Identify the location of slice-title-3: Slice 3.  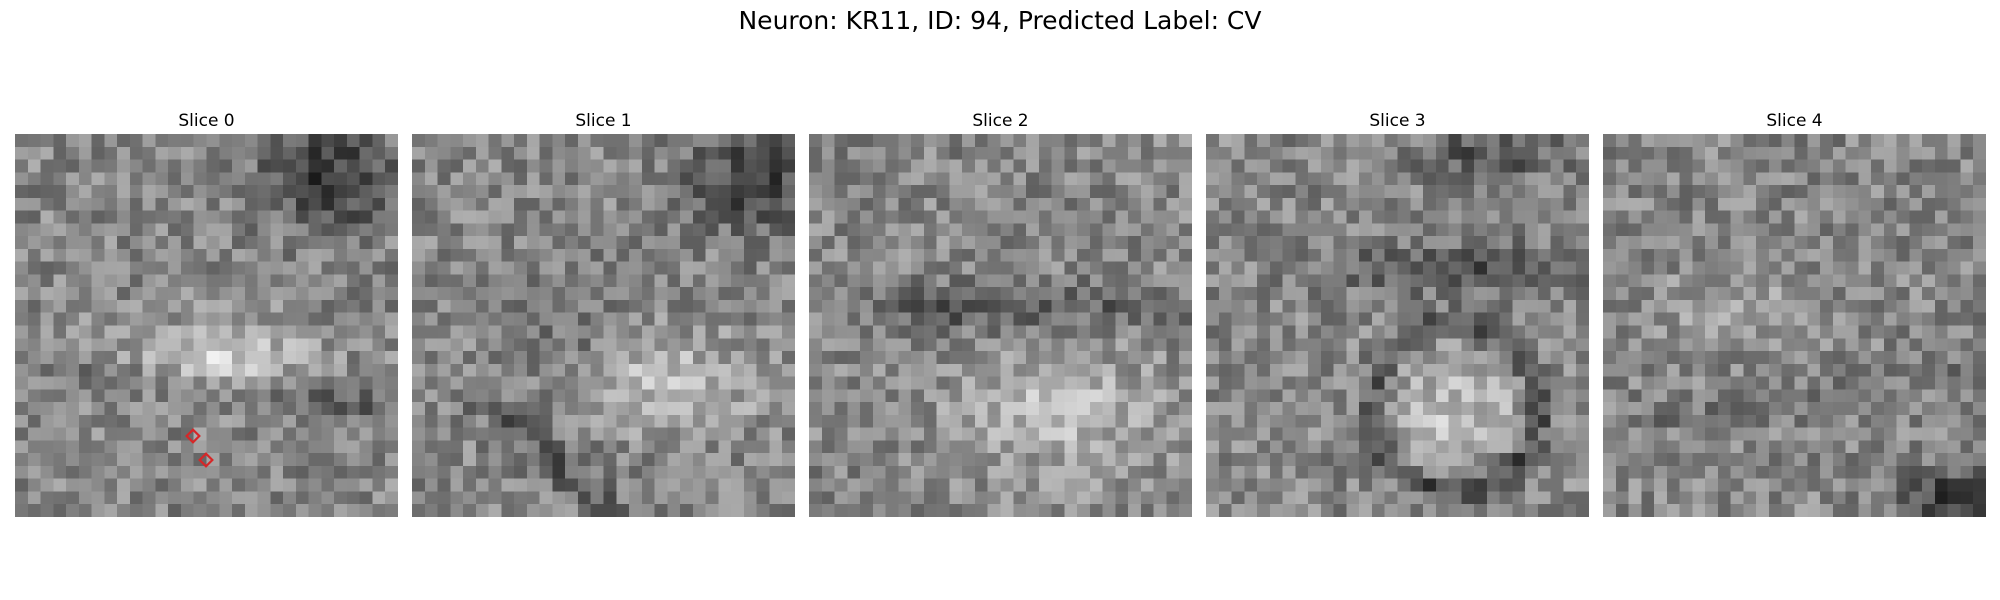
(1397, 121).